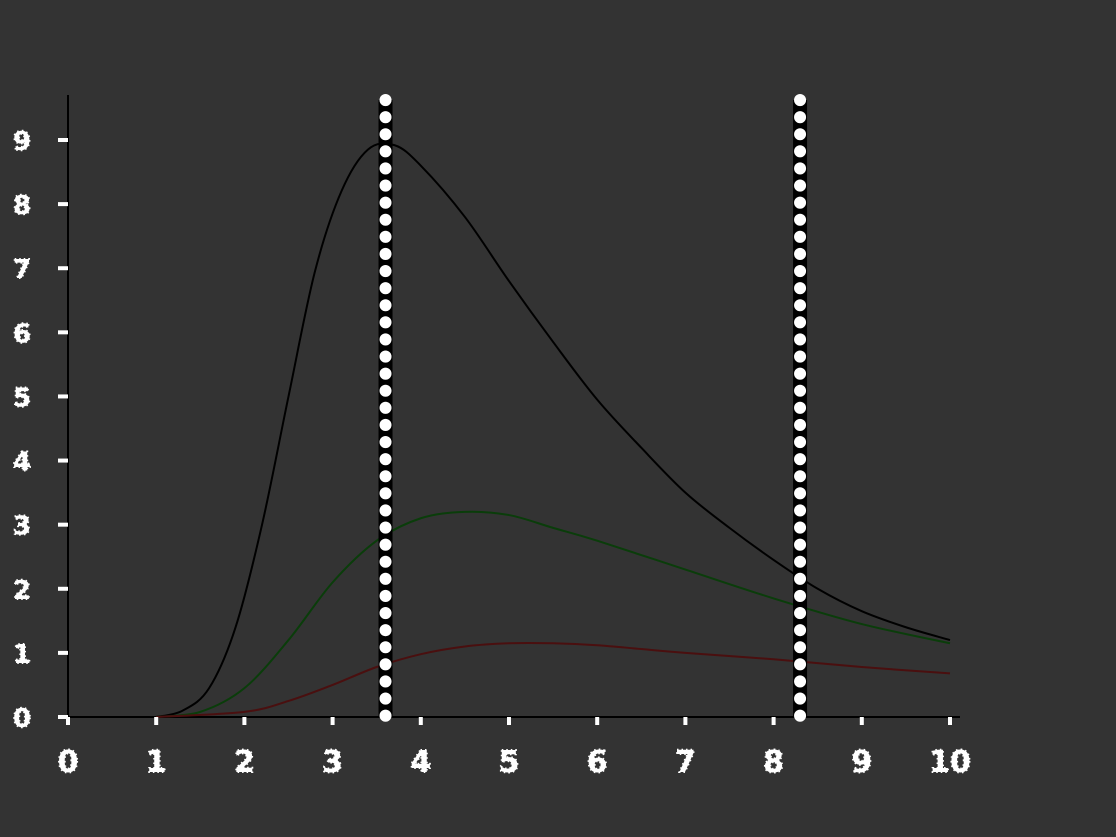 This screenshot has height=837, width=1116. What do you see at coordinates (22, 655) in the screenshot?
I see `y-tick-label: 1` at bounding box center [22, 655].